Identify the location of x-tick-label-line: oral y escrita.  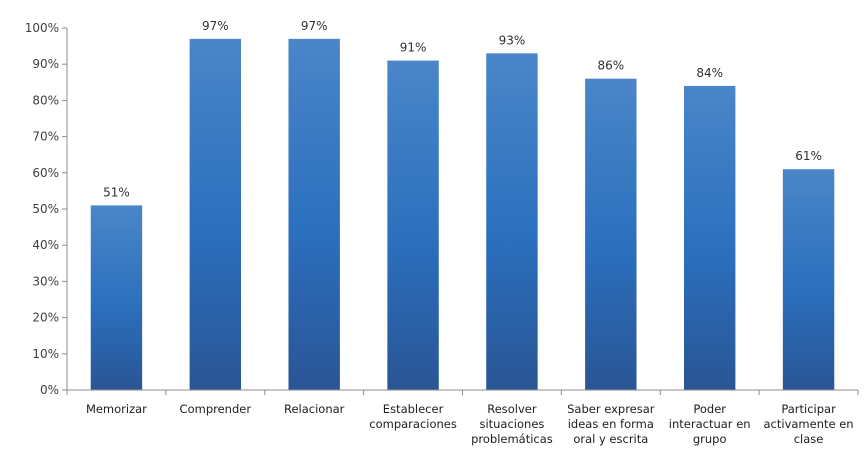
(610, 439).